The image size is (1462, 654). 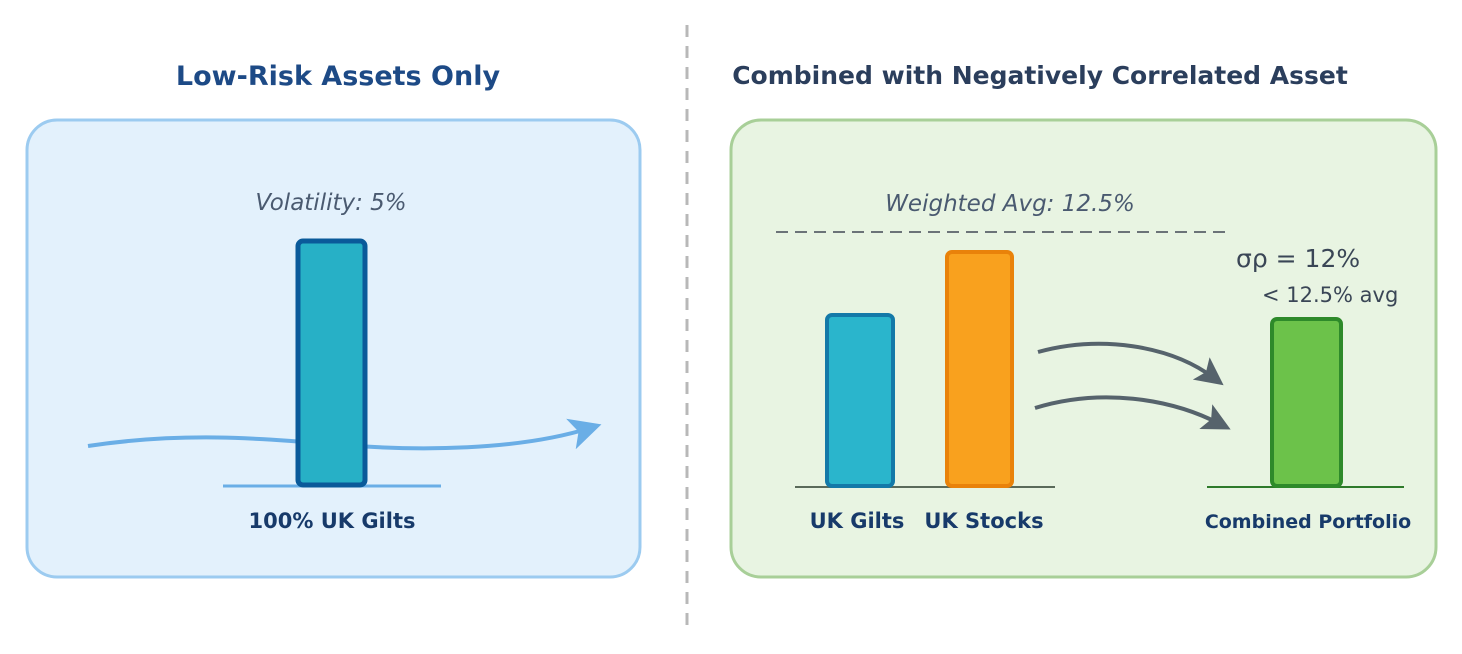 I want to click on sigma-label: σρ = 12%, so click(x=1298, y=258).